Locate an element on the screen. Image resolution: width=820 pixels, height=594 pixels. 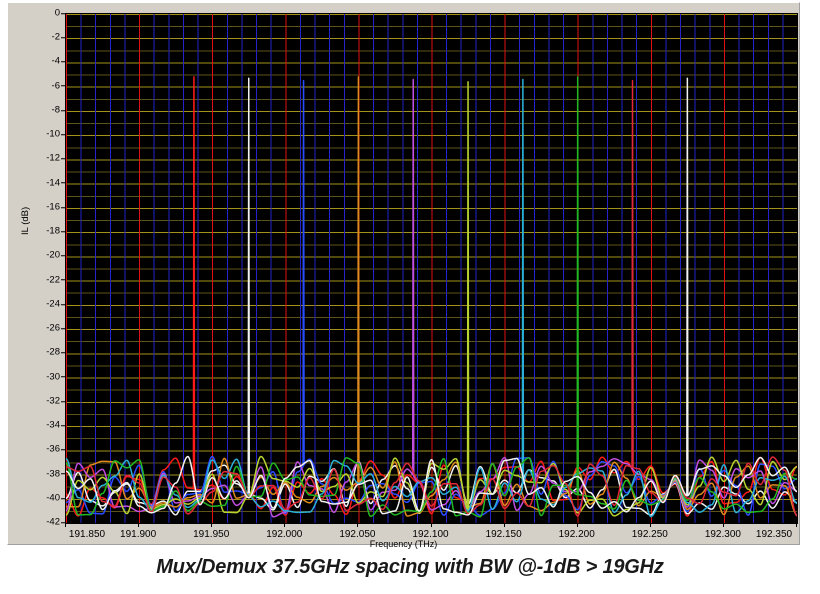
y-axis-tick: -32 is located at coordinates (47, 401).